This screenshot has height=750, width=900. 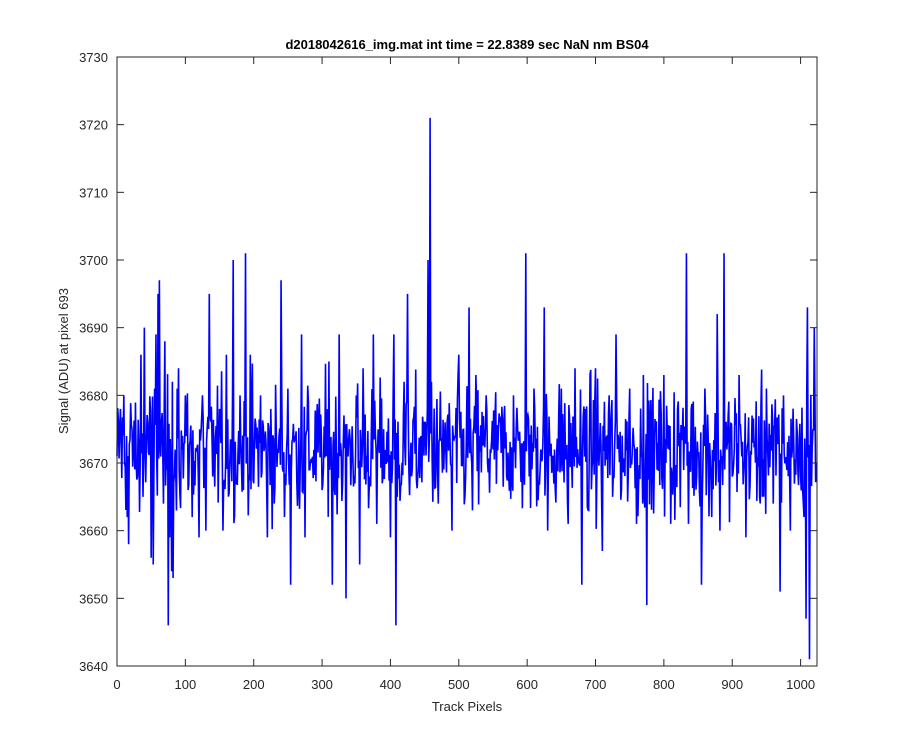 What do you see at coordinates (63, 361) in the screenshot?
I see `y-axis-label: Signal (ADU) at pixel 693` at bounding box center [63, 361].